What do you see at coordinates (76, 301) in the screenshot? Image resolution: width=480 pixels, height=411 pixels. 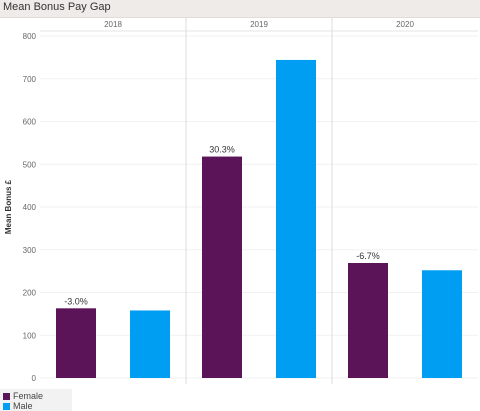 I see `data-label-2018: -3.0%` at bounding box center [76, 301].